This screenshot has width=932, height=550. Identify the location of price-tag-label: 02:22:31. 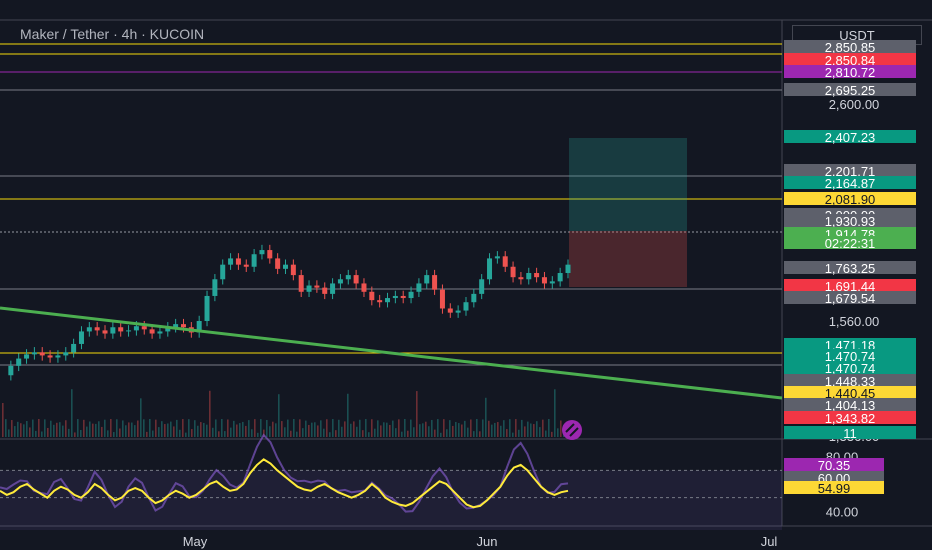
(850, 243).